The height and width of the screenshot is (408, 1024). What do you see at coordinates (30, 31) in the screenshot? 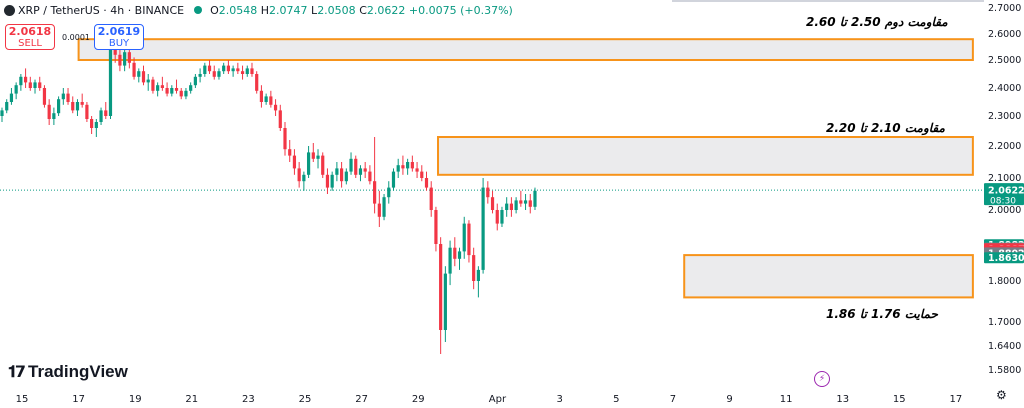
I see `sell-price: 2.0618` at bounding box center [30, 31].